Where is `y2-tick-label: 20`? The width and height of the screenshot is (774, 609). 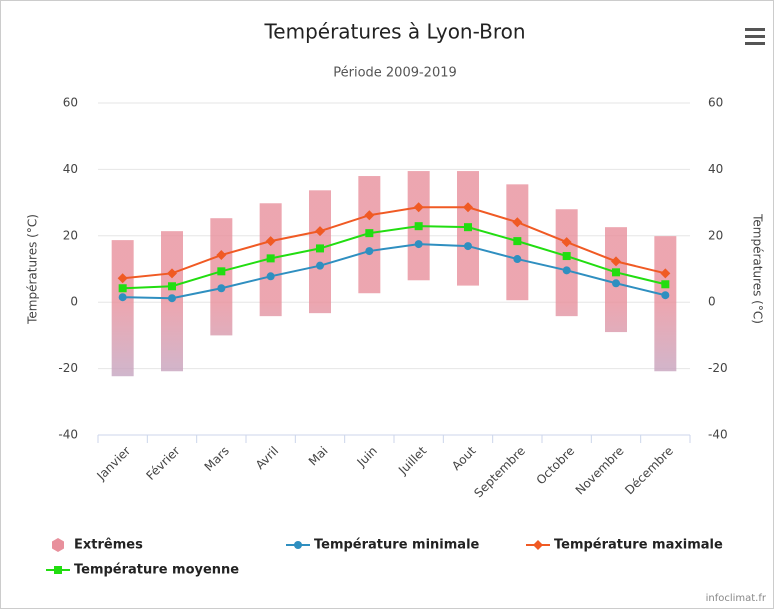 y2-tick-label: 20 is located at coordinates (715, 235).